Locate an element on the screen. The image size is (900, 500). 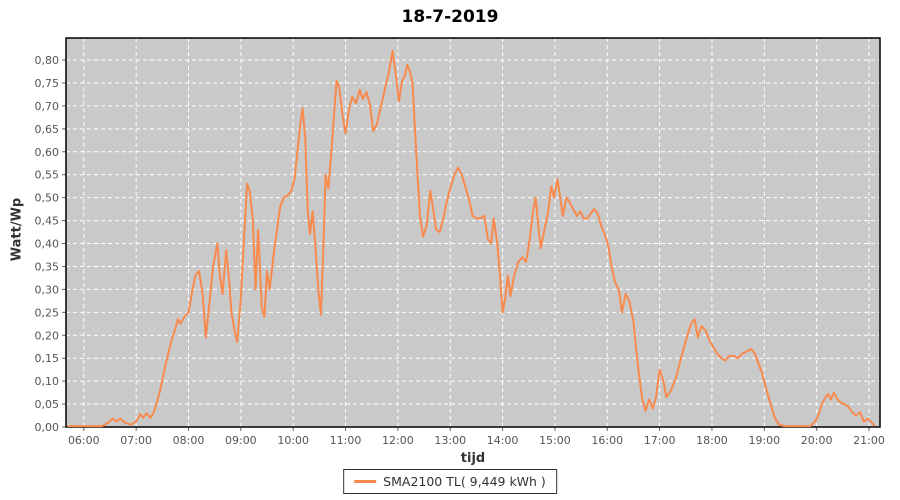
x-tick-label: 16:00 is located at coordinates (607, 440).